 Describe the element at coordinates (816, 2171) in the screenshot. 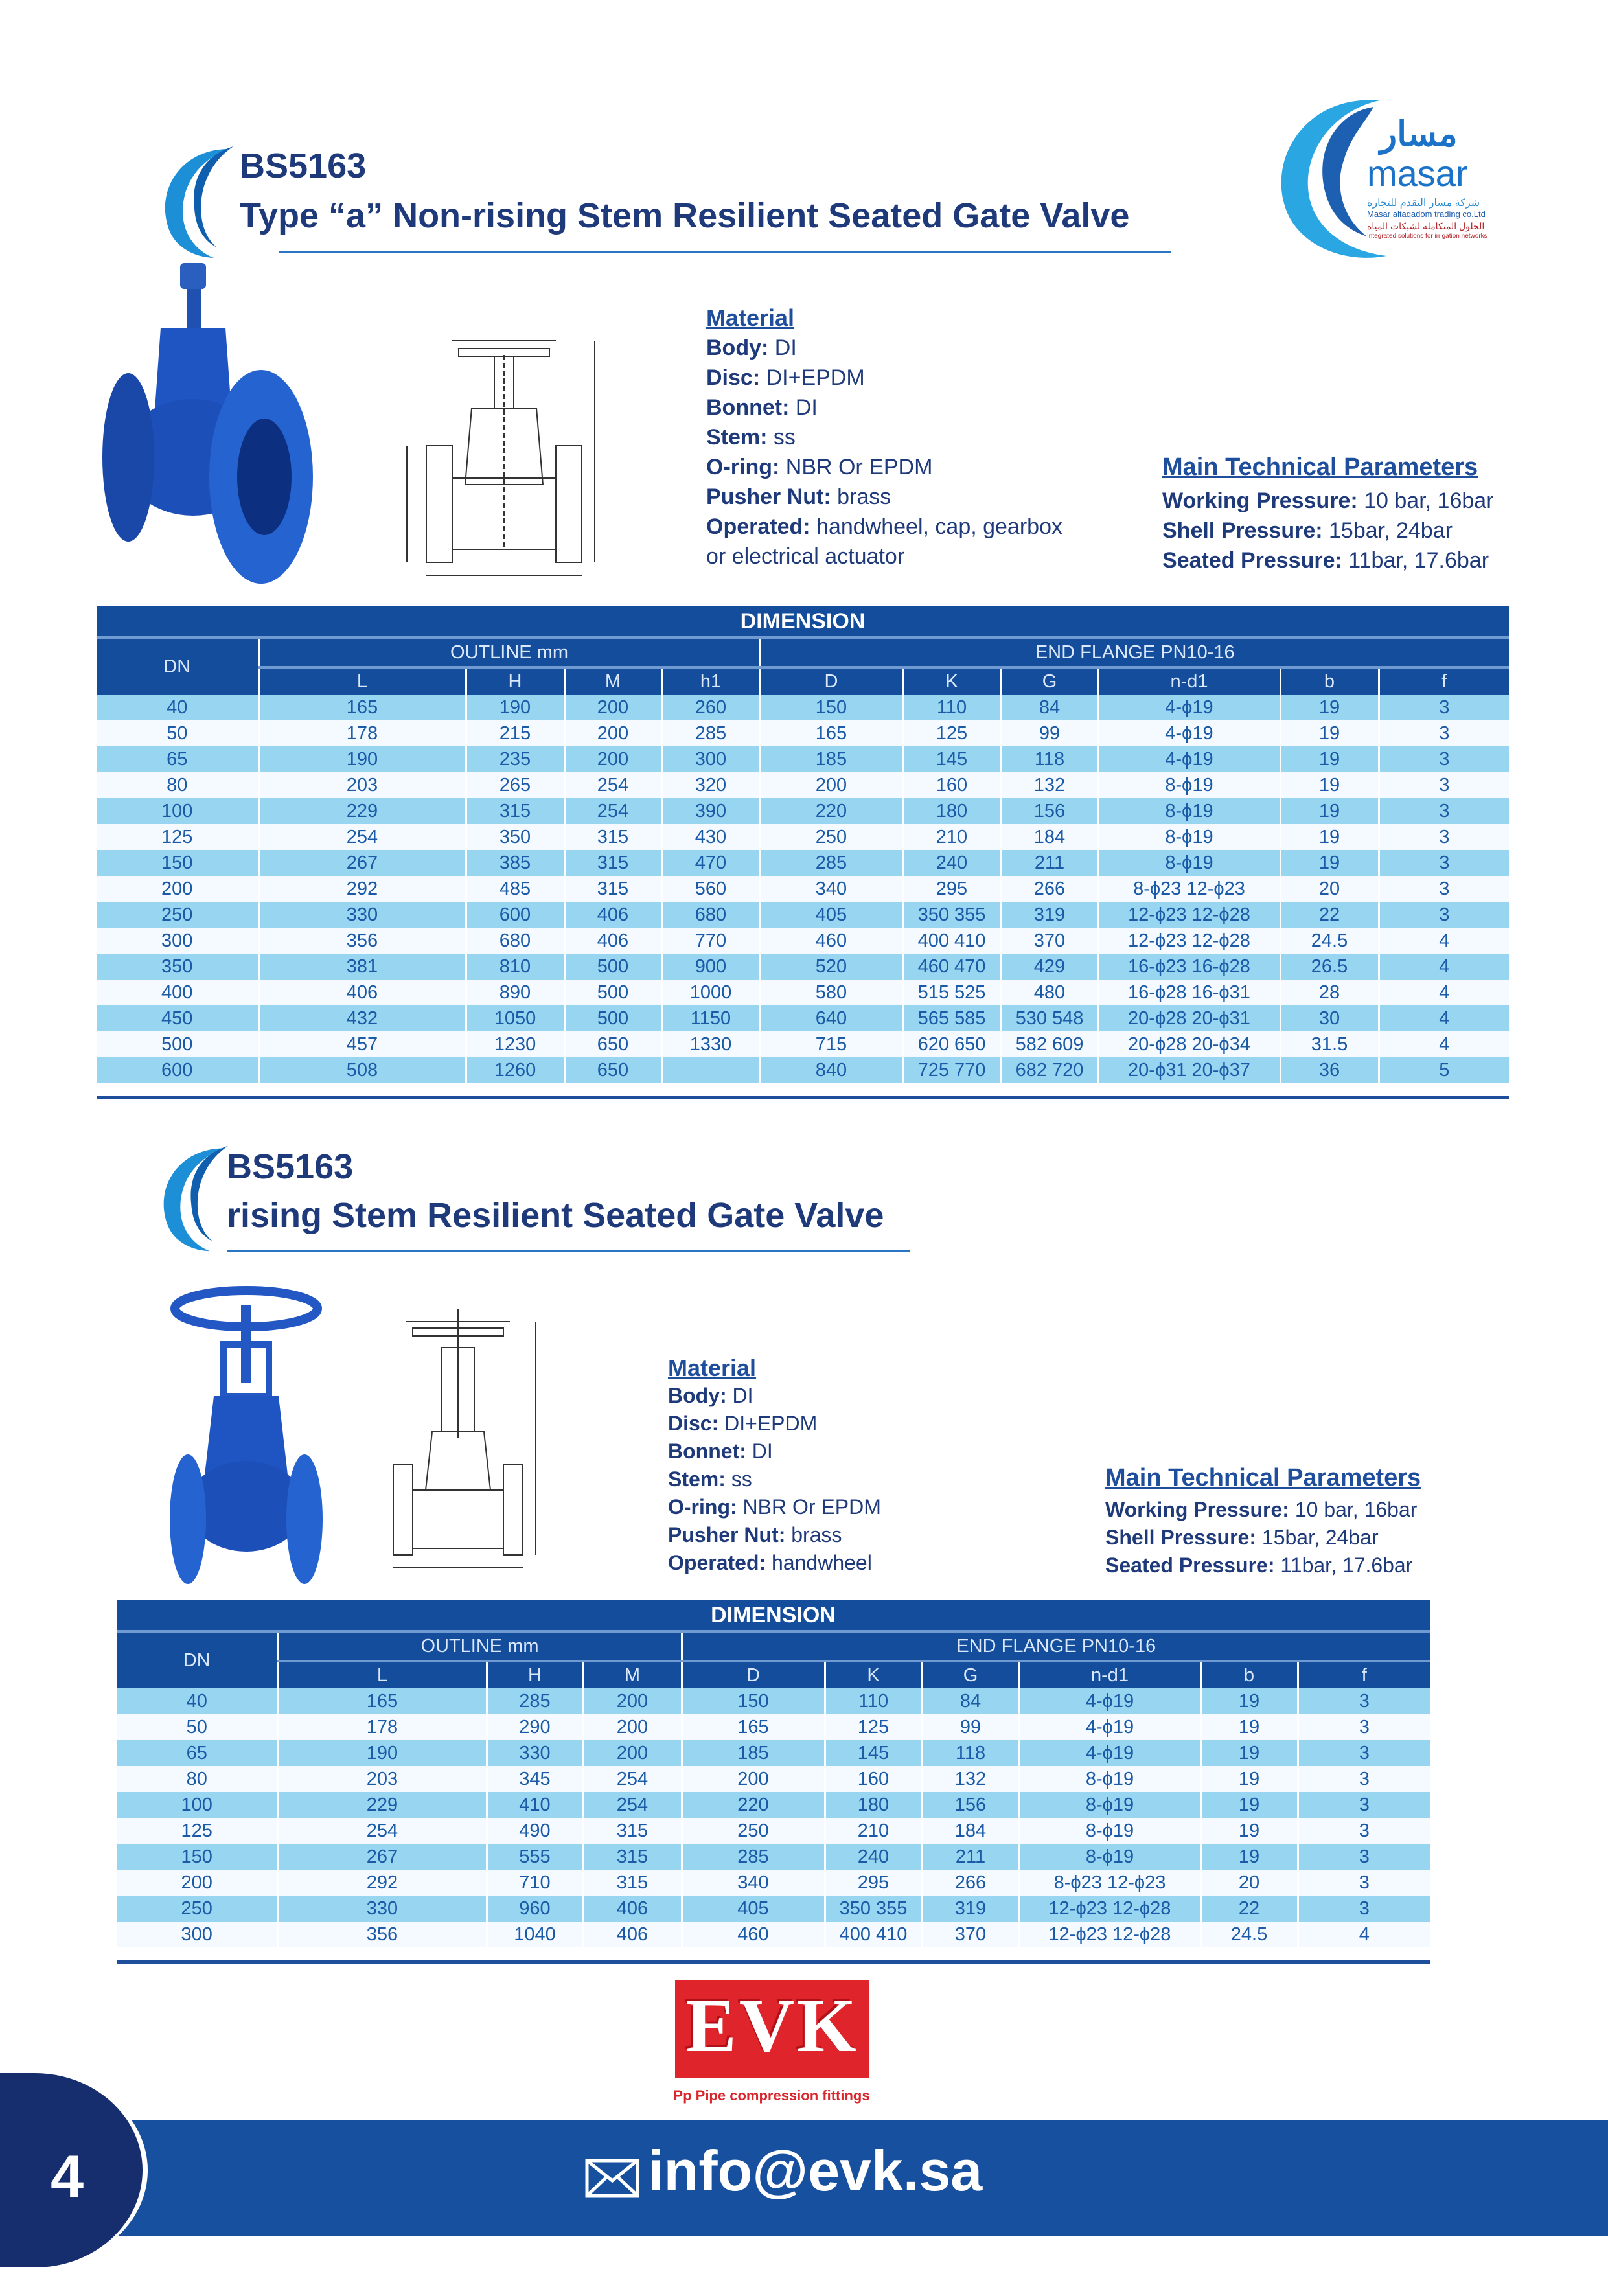

I see `footer-email: info@evk.sa` at that location.